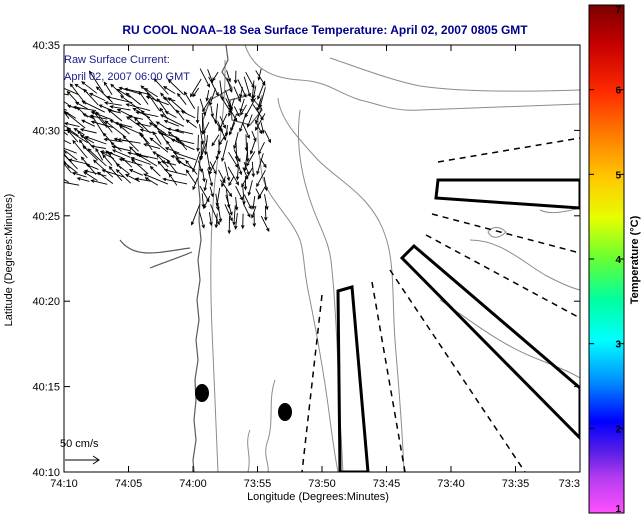 This screenshot has width=644, height=518. I want to click on y-tick-label: 40:10, so click(46, 473).